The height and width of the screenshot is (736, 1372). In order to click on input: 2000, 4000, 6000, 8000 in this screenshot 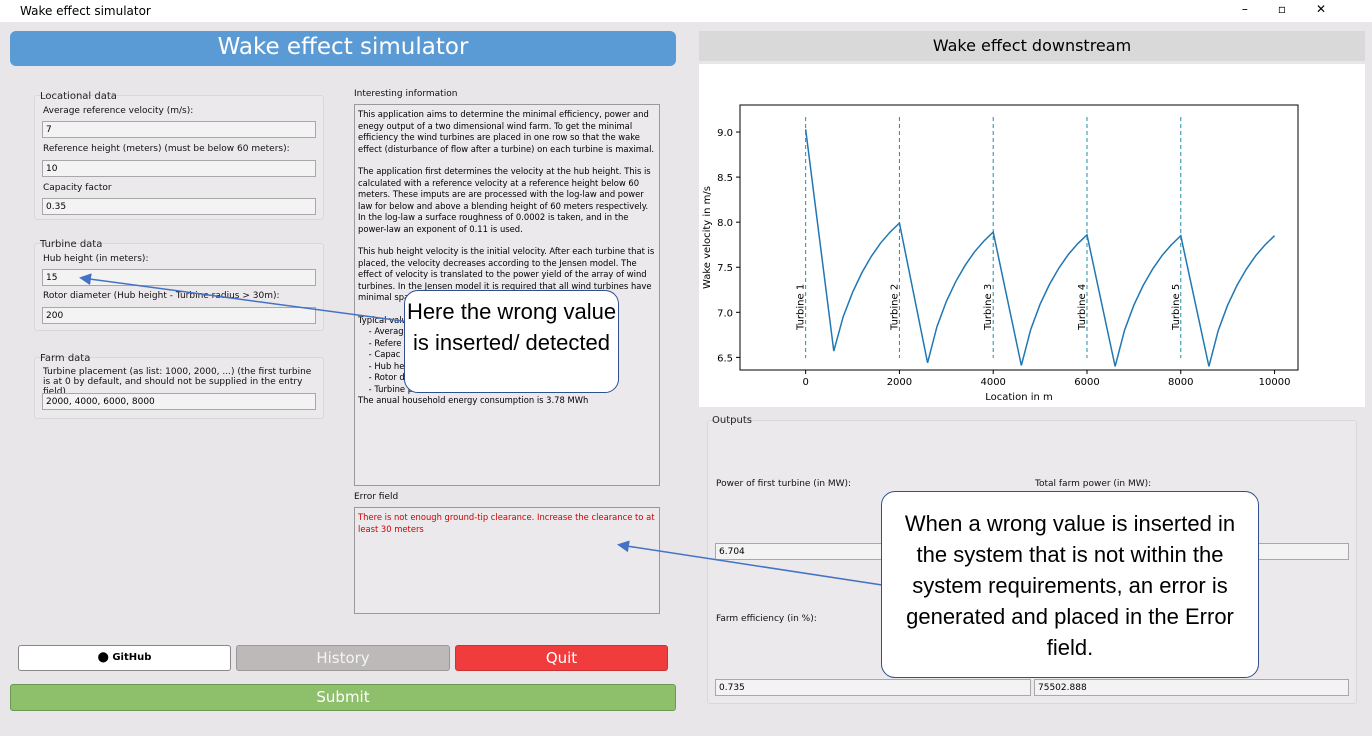, I will do `click(179, 401)`.